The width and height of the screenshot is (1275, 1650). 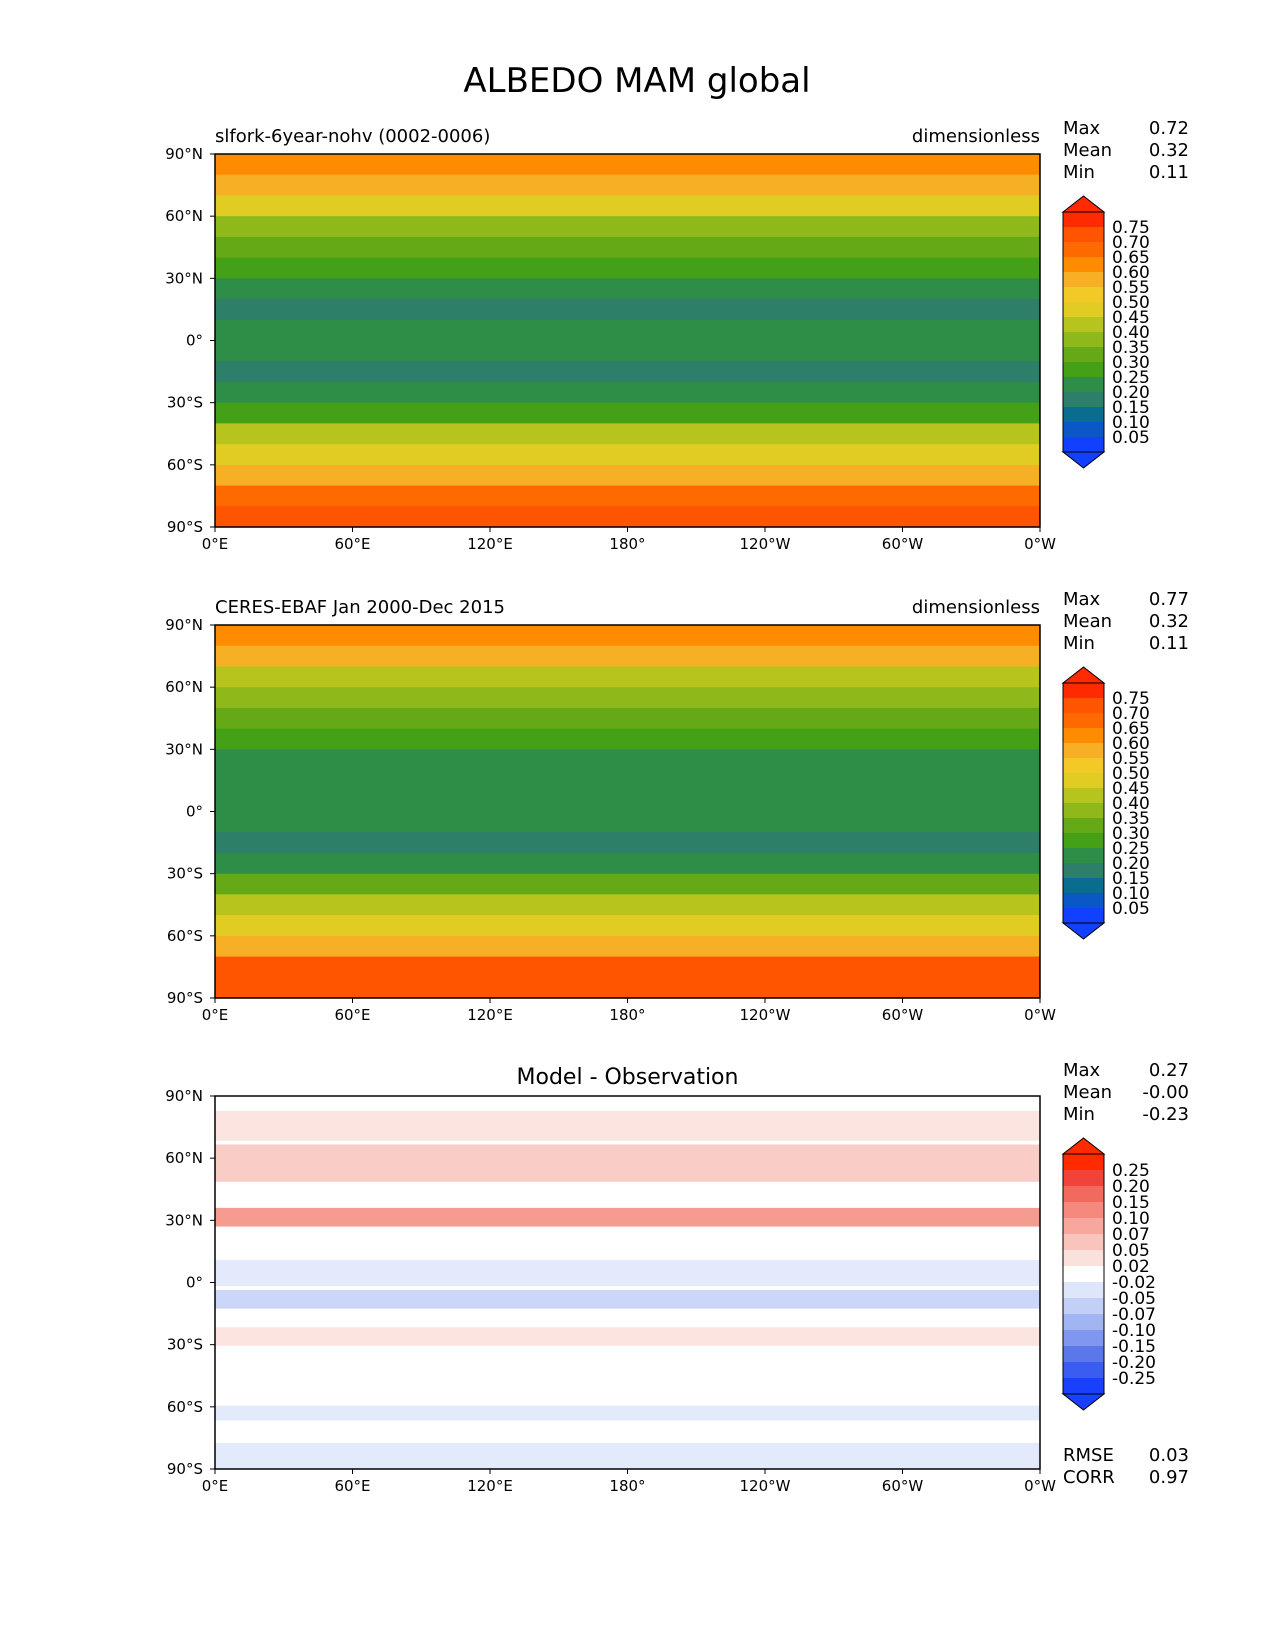 I want to click on y-tick-label: 90°S, so click(x=185, y=1469).